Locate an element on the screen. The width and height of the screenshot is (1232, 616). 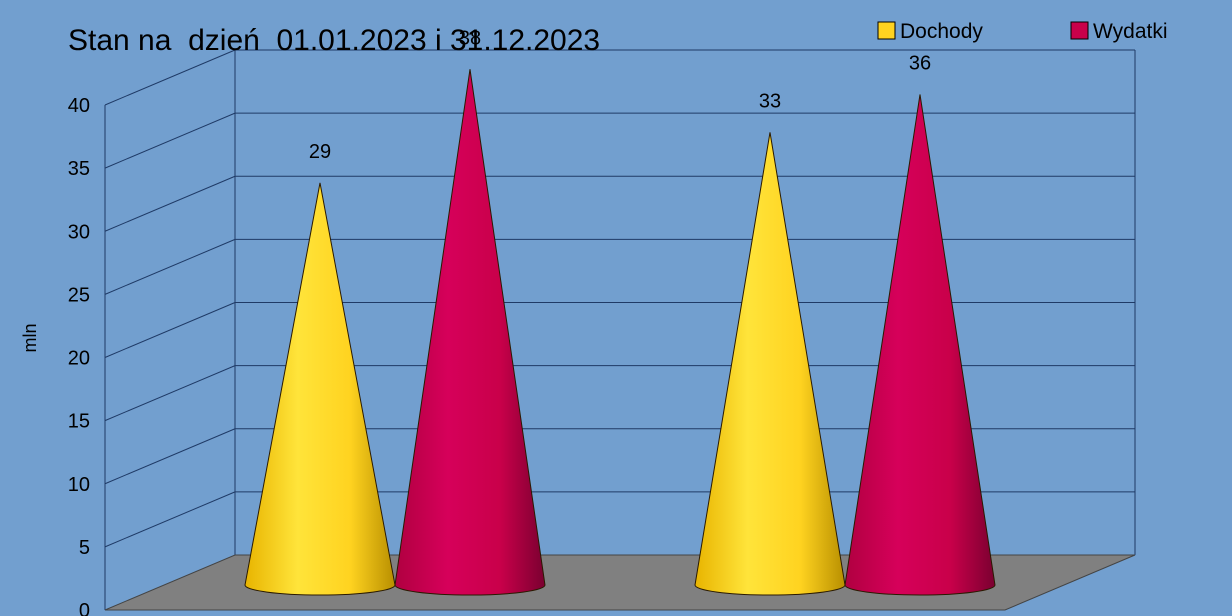
legend-label-dochody: Dochody is located at coordinates (941, 31).